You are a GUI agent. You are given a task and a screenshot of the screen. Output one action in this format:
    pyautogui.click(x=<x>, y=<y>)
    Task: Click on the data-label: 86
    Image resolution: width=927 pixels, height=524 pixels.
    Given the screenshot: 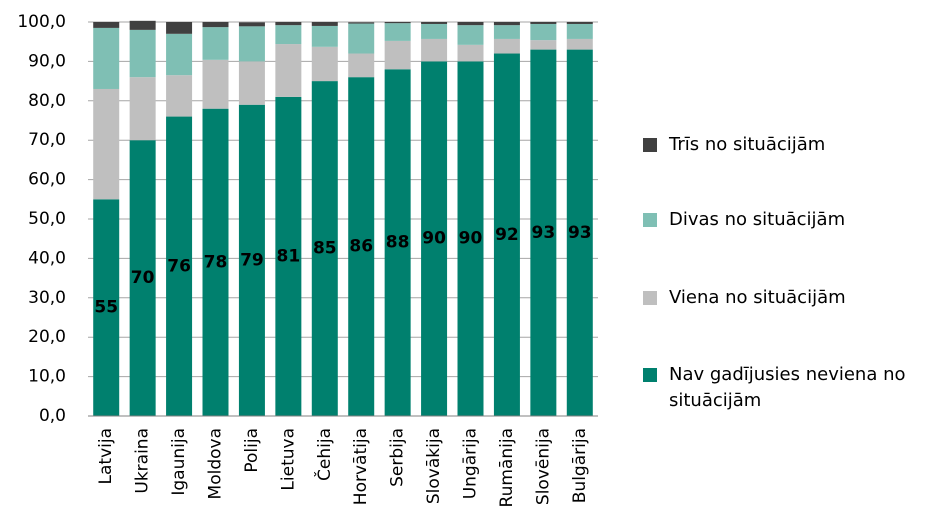 What is the action you would take?
    pyautogui.click(x=361, y=247)
    